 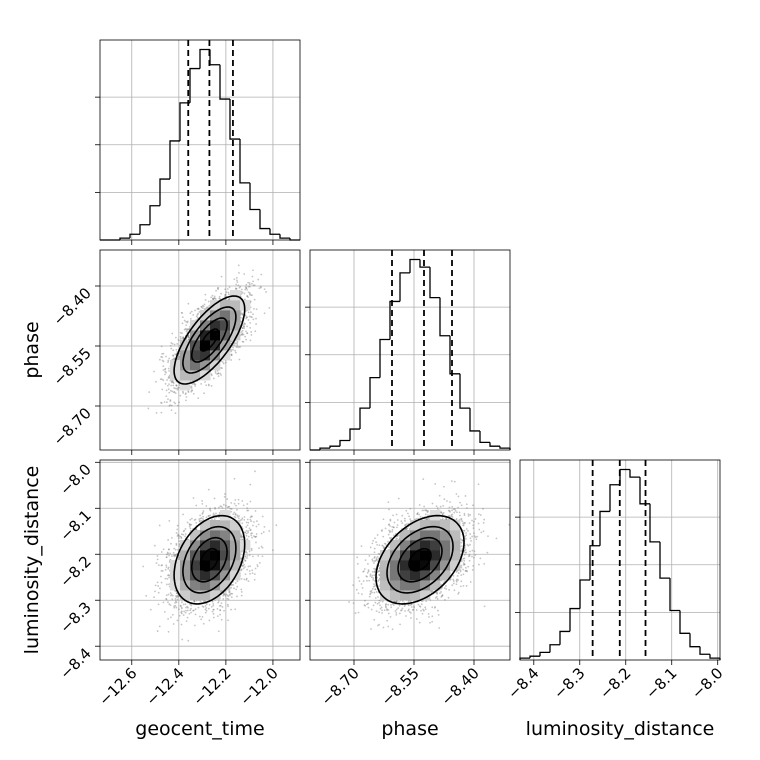 What do you see at coordinates (234, 119) in the screenshot?
I see `histogram-bar` at bounding box center [234, 119].